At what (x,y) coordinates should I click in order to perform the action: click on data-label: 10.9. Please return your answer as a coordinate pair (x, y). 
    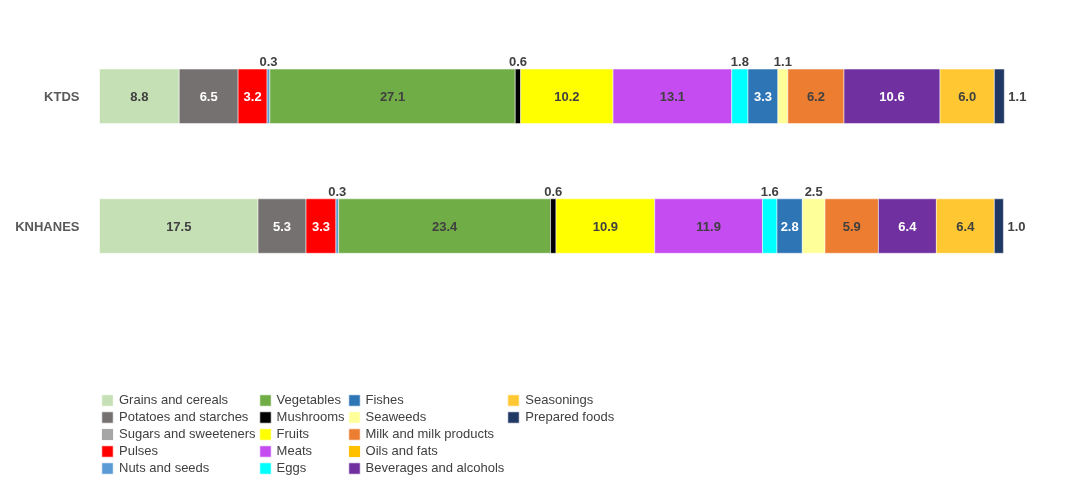
    Looking at the image, I should click on (605, 226).